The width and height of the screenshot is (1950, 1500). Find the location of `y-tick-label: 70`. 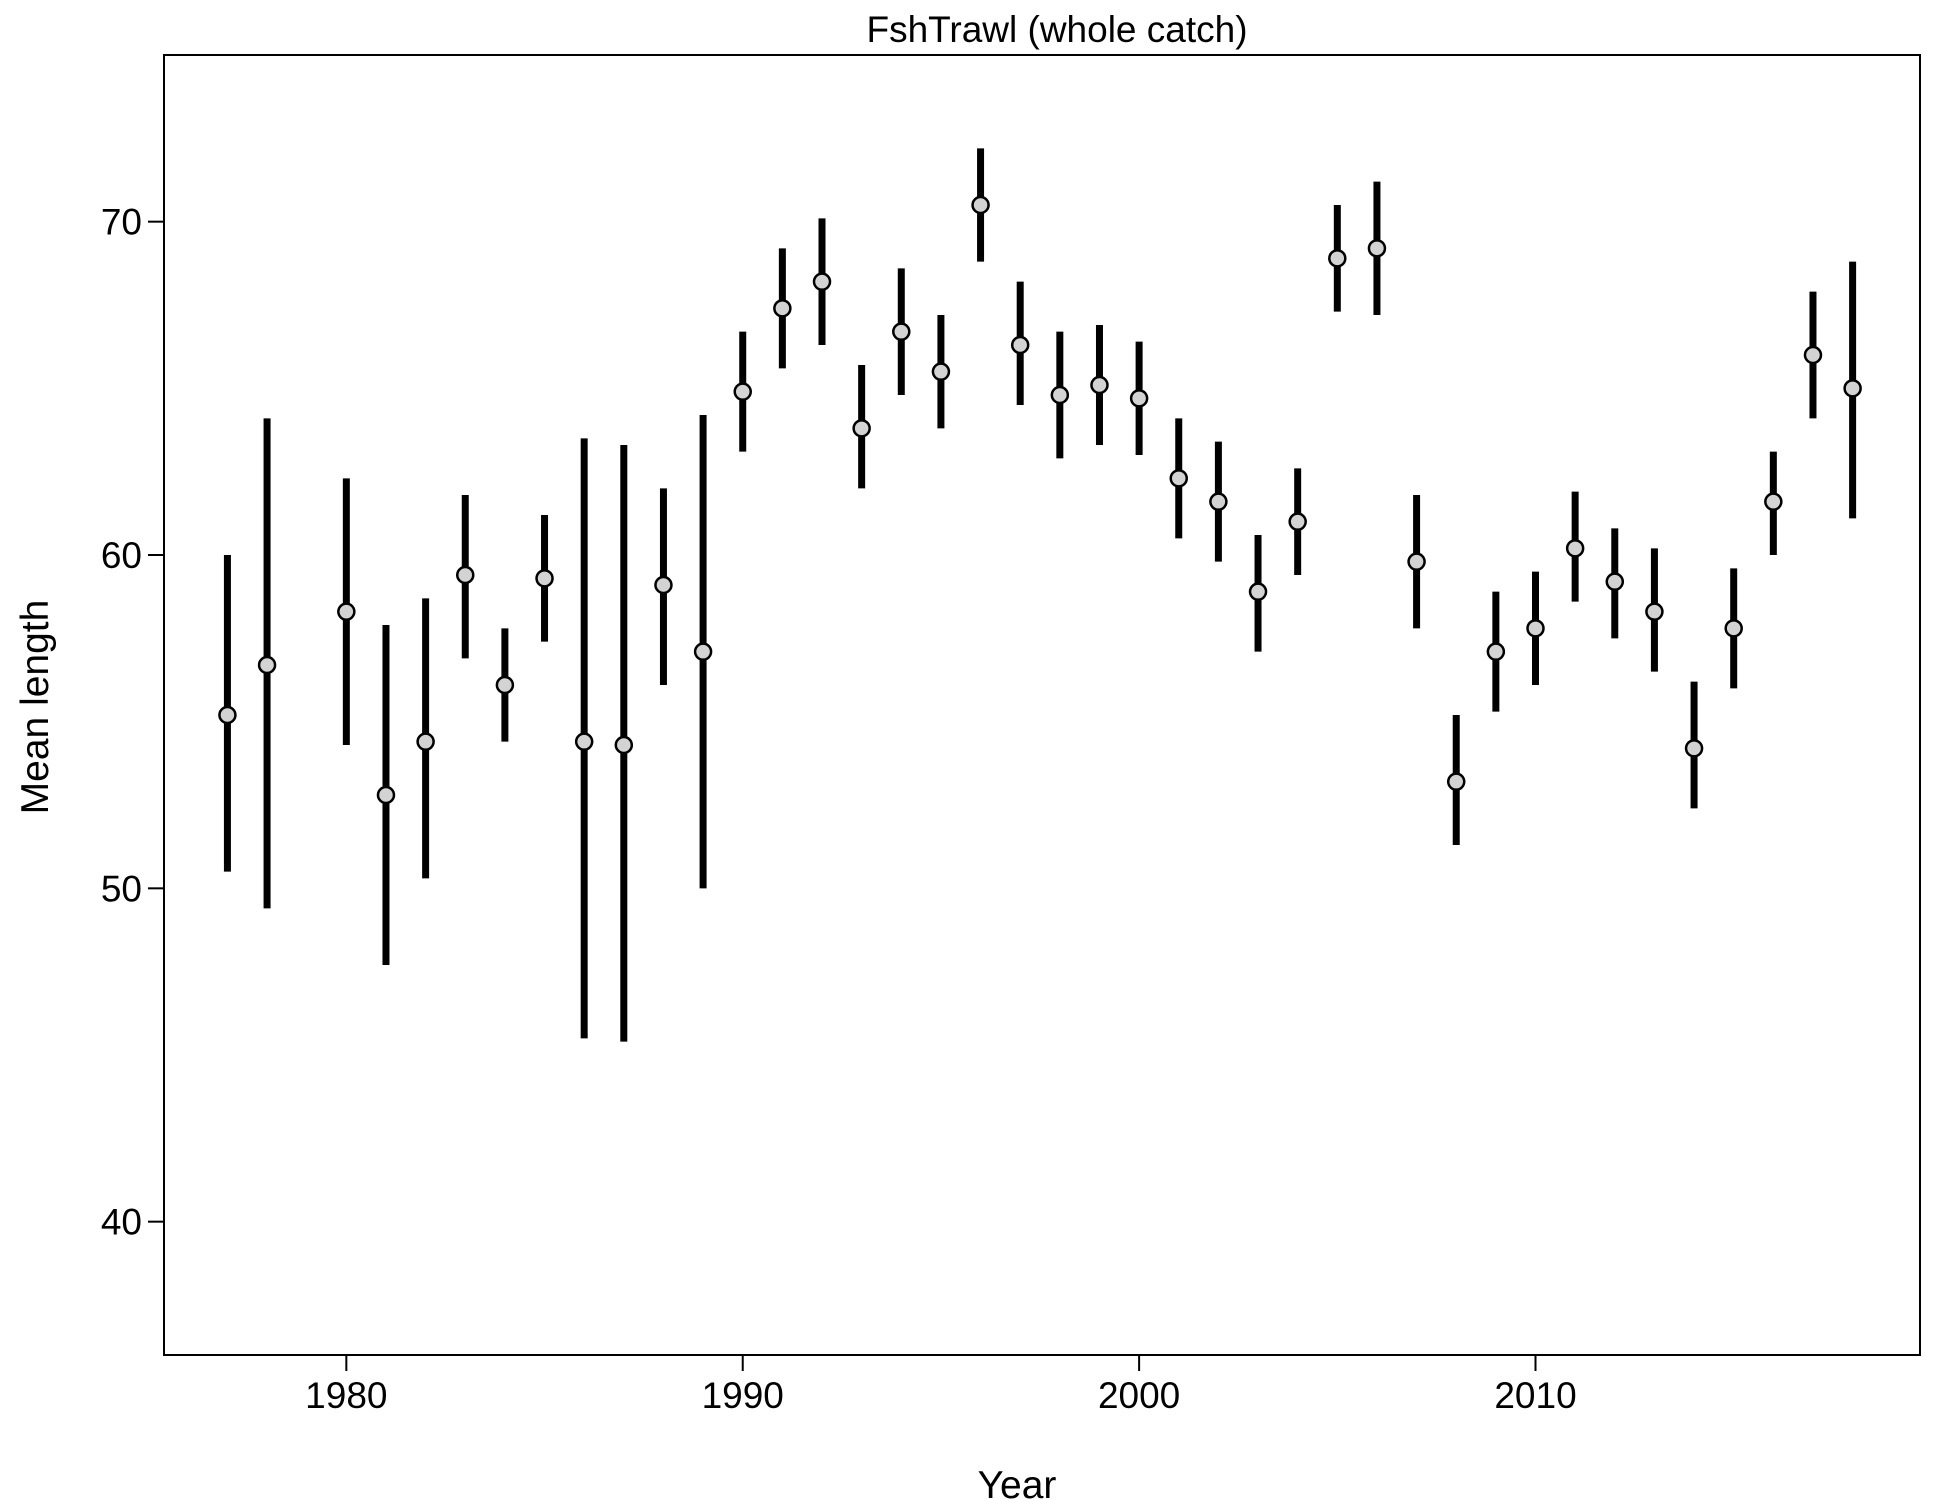

y-tick-label: 70 is located at coordinates (121, 222).